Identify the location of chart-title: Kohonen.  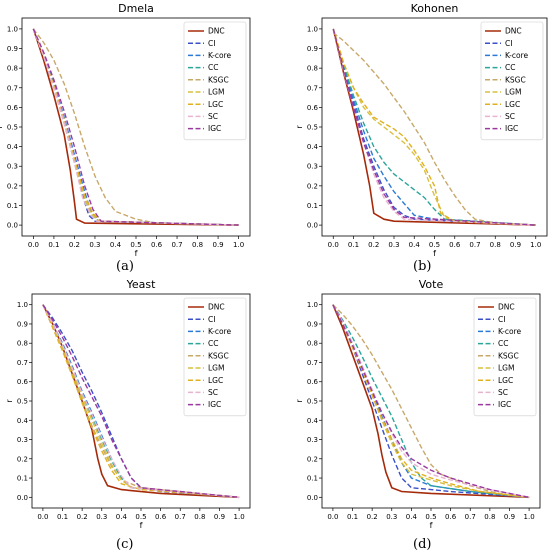
(435, 8).